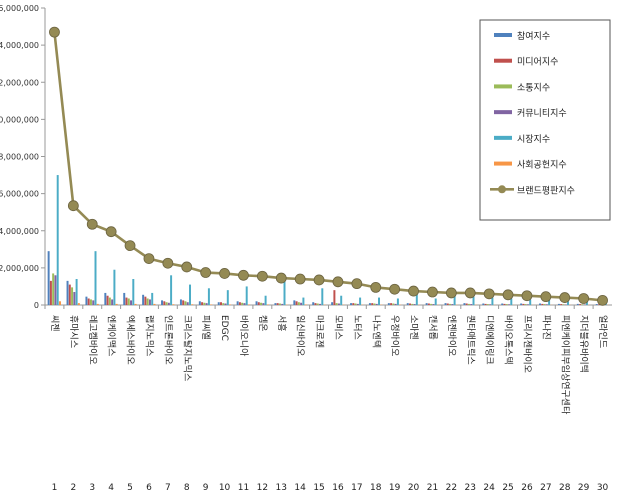  Describe the element at coordinates (54, 323) in the screenshot. I see `x-category-label: 씨젠` at that location.